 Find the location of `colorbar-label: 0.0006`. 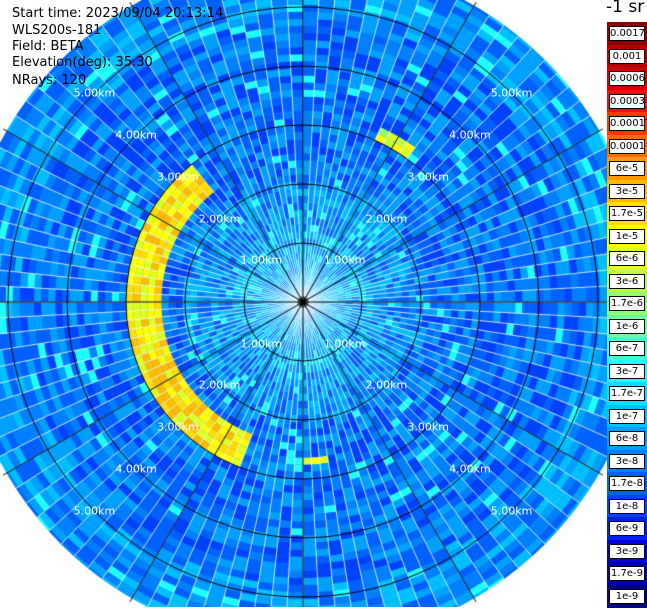

colorbar-label: 0.0006 is located at coordinates (627, 78).